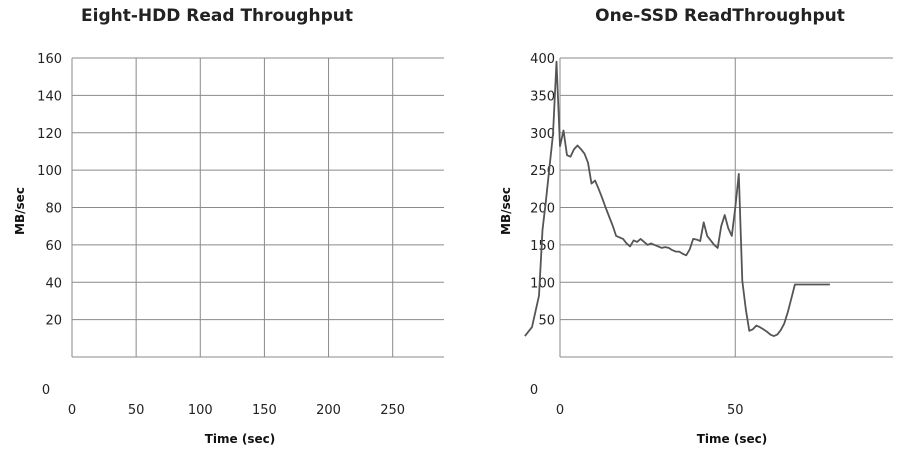 This screenshot has height=454, width=899. I want to click on chart-1-xtick-label: 0, so click(72, 410).